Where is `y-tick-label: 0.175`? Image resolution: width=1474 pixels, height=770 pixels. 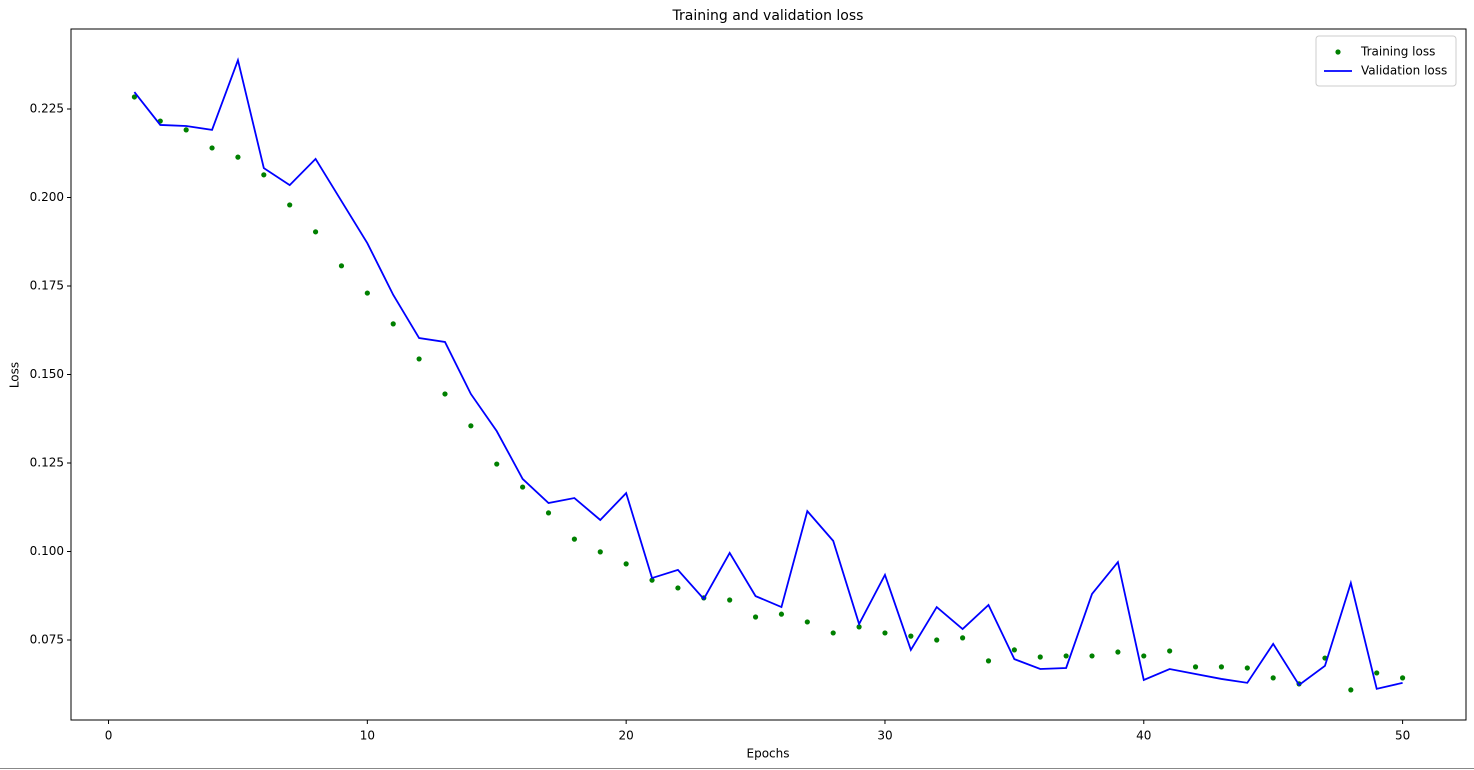
y-tick-label: 0.175 is located at coordinates (47, 286).